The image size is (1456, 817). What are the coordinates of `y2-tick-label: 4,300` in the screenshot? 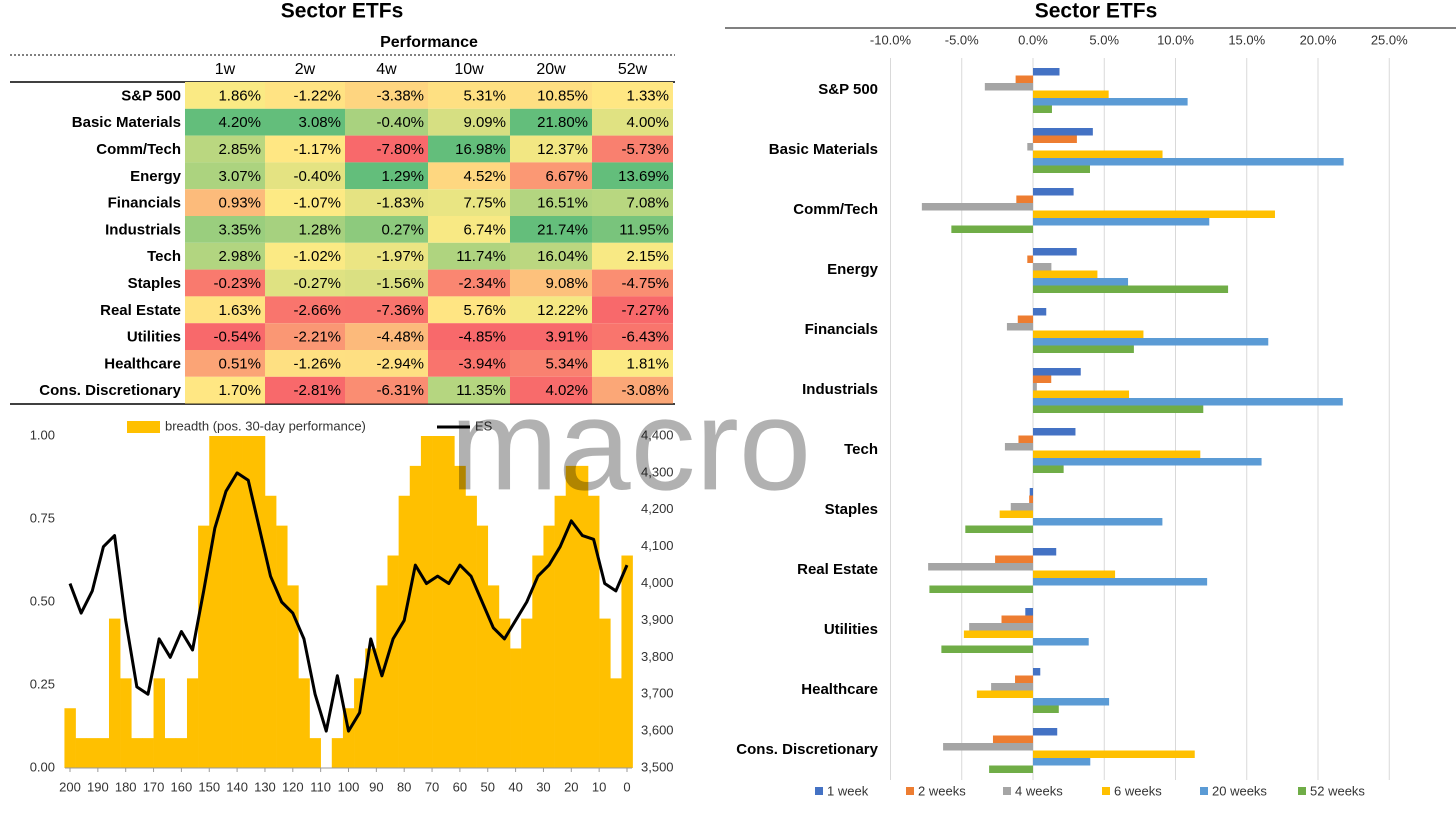 It's located at (657, 471).